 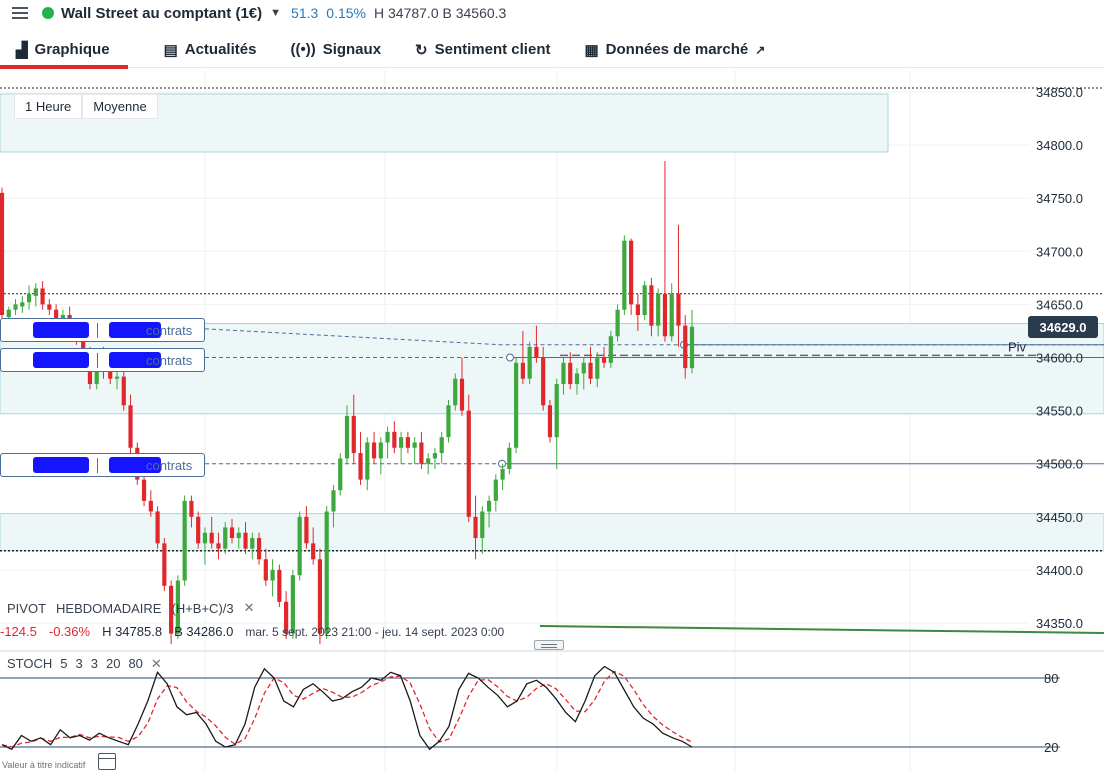 What do you see at coordinates (113, 663) in the screenshot?
I see `stoch-param: 20` at bounding box center [113, 663].